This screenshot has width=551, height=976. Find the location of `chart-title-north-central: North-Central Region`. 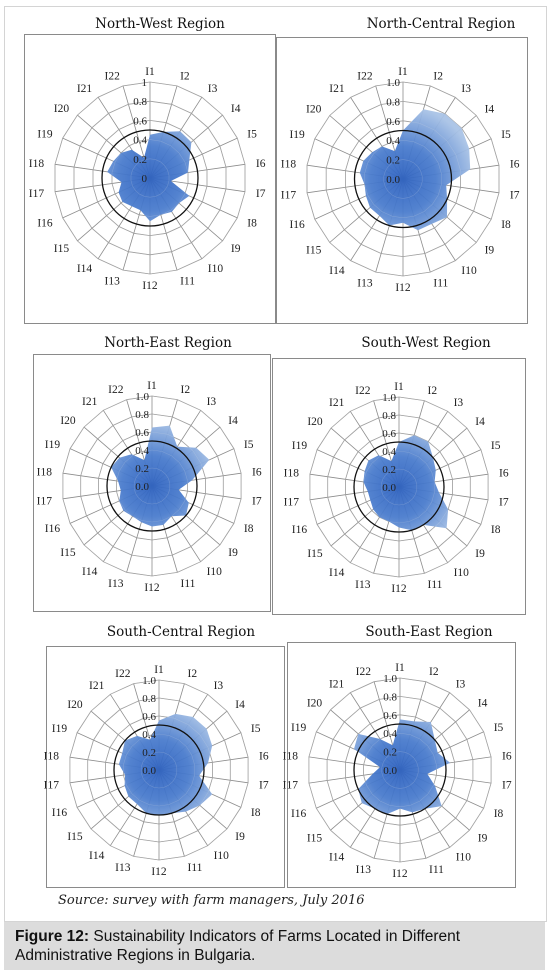

chart-title-north-central: North-Central Region is located at coordinates (441, 24).